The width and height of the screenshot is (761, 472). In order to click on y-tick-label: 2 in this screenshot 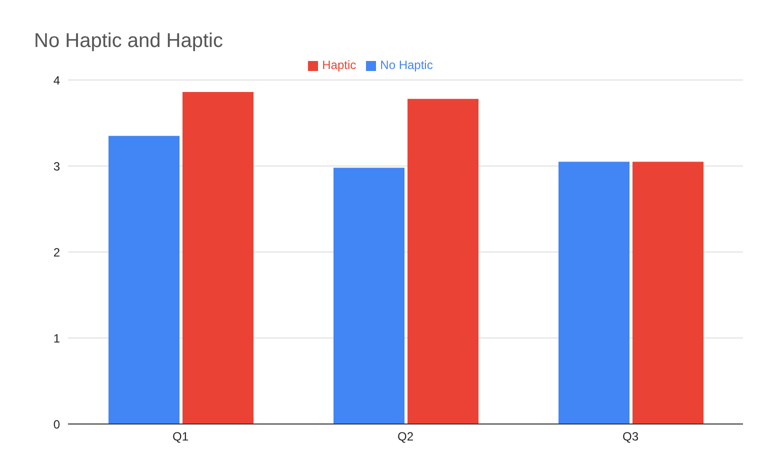, I will do `click(56, 252)`.